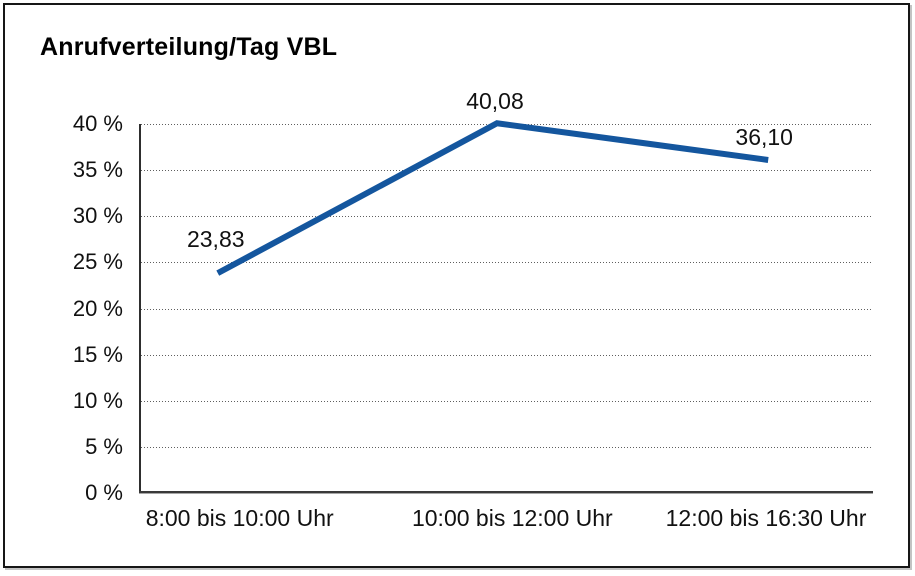 The height and width of the screenshot is (576, 915). I want to click on y-axis-tick-label: 15 %, so click(97, 354).